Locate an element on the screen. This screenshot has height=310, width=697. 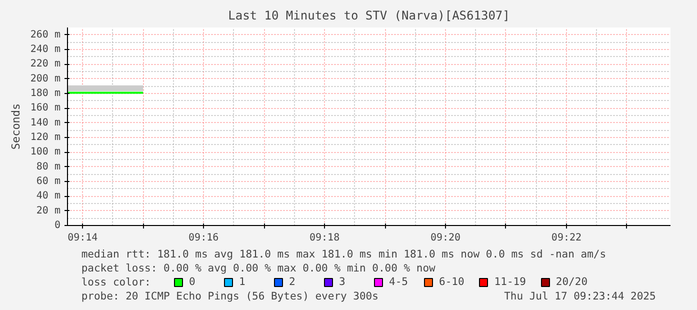
text: probe: 20 ICMP Echo Pings (56 Bytes) every 300s is located at coordinates (229, 296).